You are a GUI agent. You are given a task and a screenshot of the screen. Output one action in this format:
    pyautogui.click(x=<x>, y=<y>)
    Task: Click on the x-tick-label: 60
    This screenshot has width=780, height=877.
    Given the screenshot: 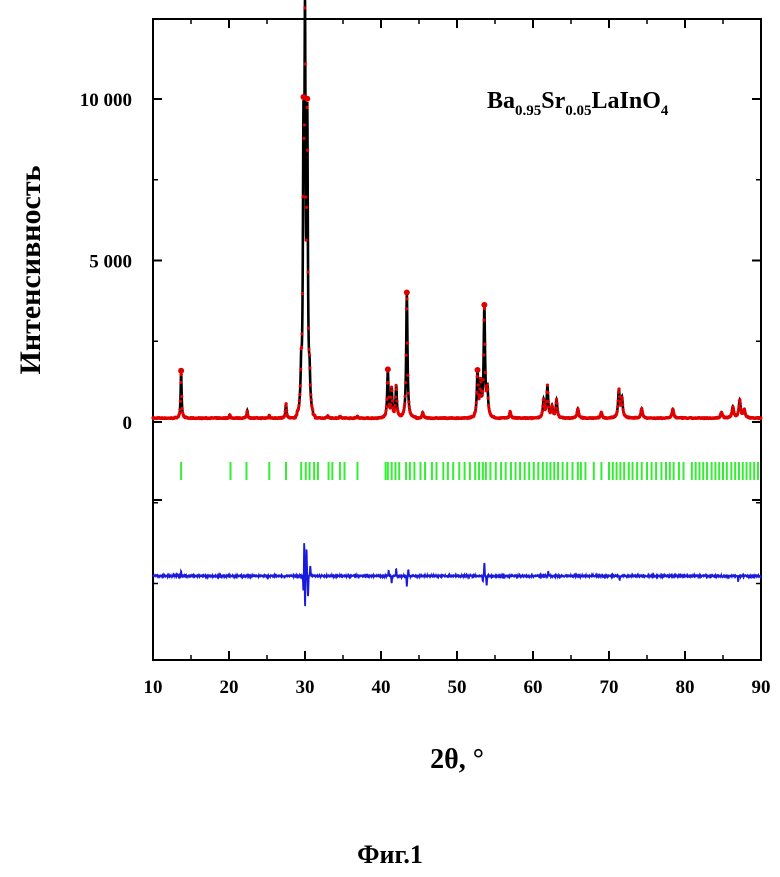 What is the action you would take?
    pyautogui.click(x=533, y=687)
    